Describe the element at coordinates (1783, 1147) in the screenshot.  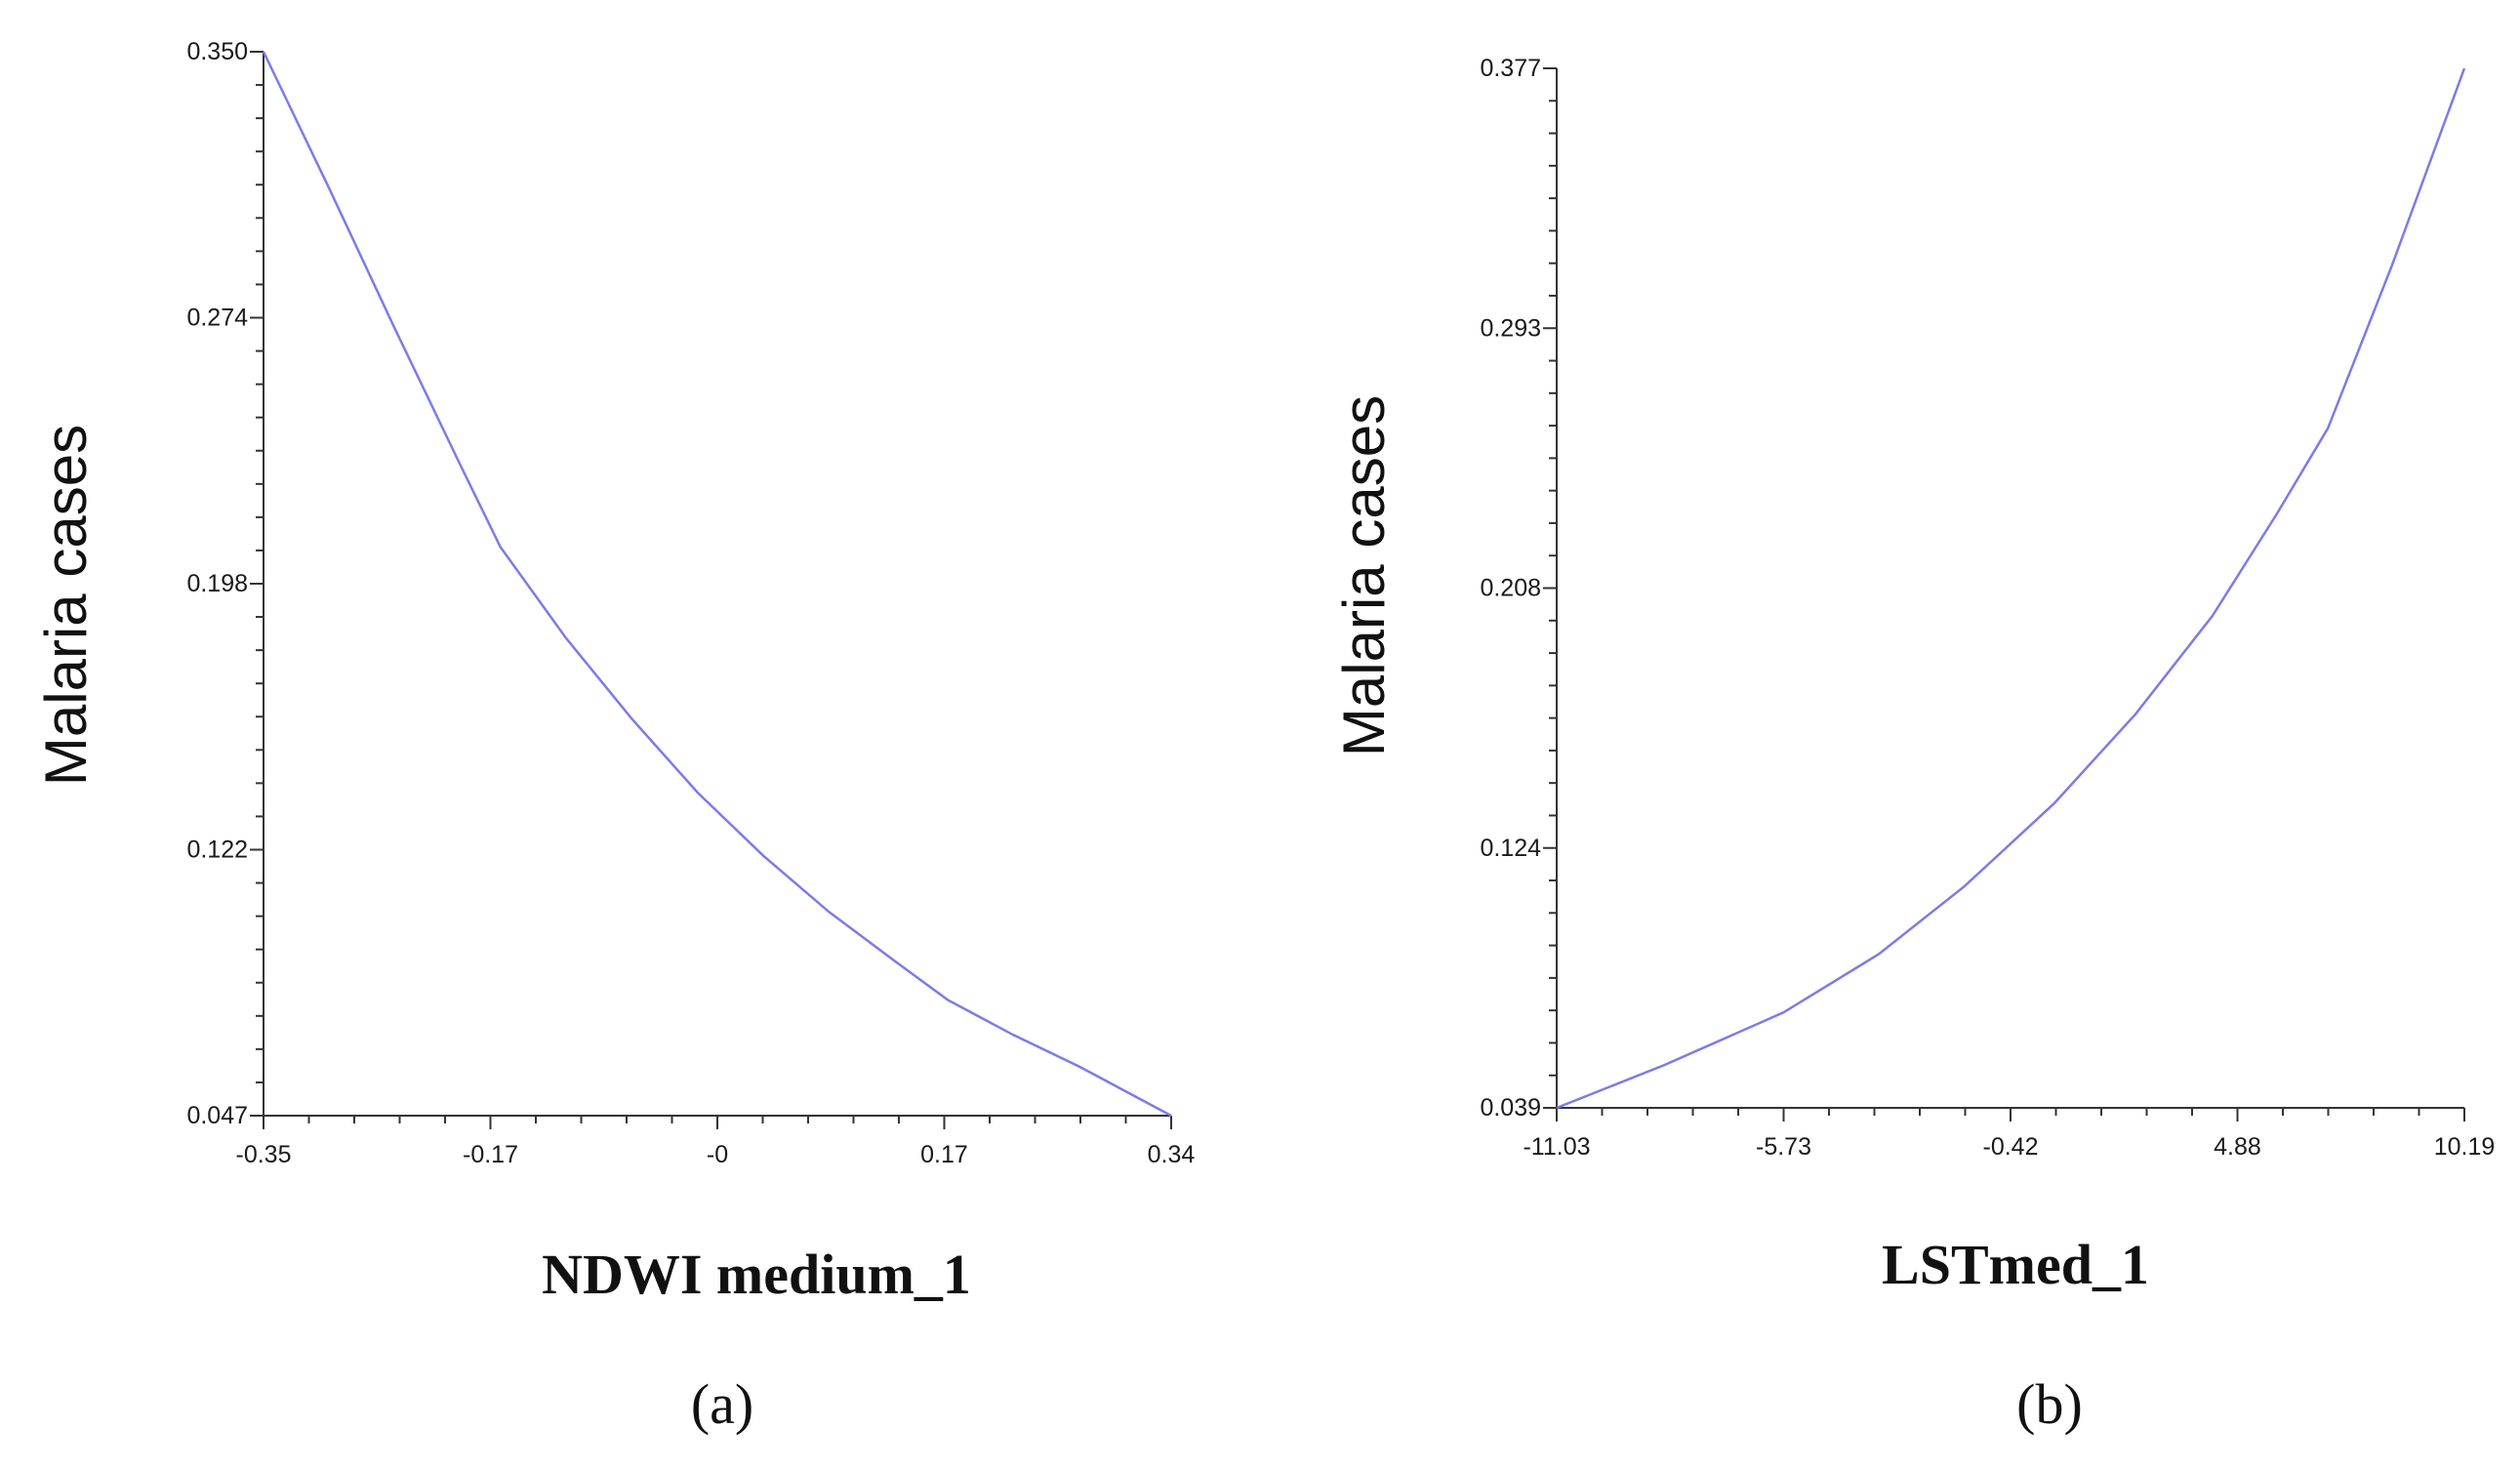
I see `x-tick-label: -5.73` at that location.